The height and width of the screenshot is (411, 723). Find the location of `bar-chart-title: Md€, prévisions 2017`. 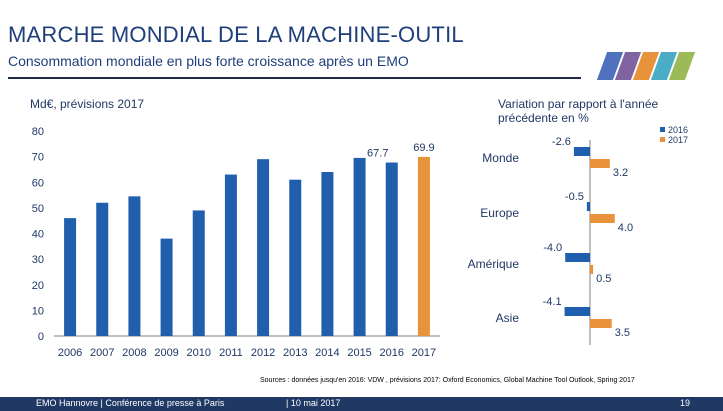

bar-chart-title: Md€, prévisions 2017 is located at coordinates (87, 104).